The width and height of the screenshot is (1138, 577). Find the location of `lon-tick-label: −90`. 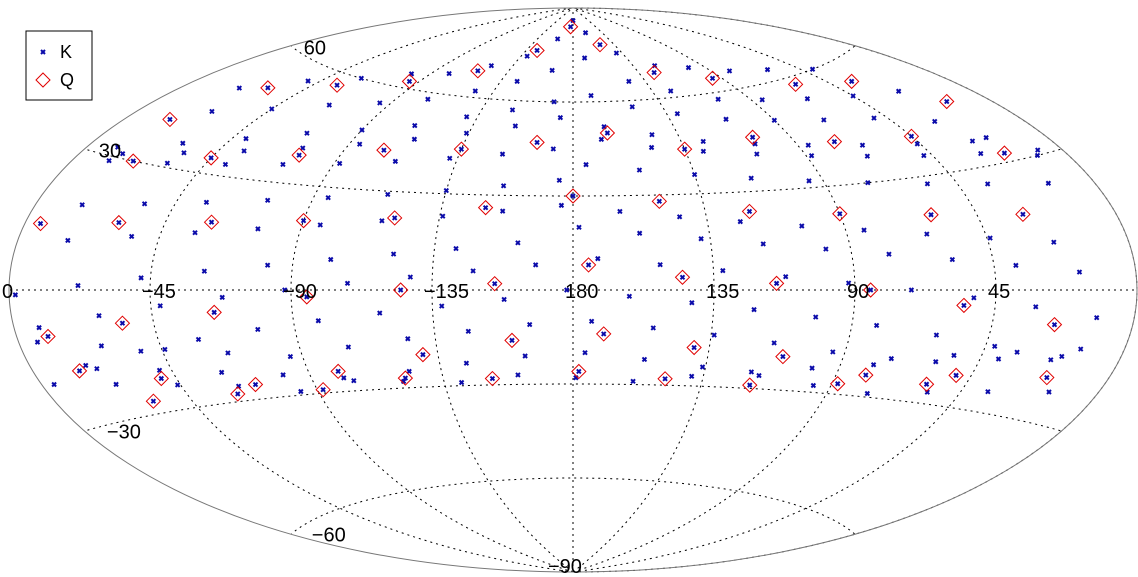

lon-tick-label: −90 is located at coordinates (300, 292).